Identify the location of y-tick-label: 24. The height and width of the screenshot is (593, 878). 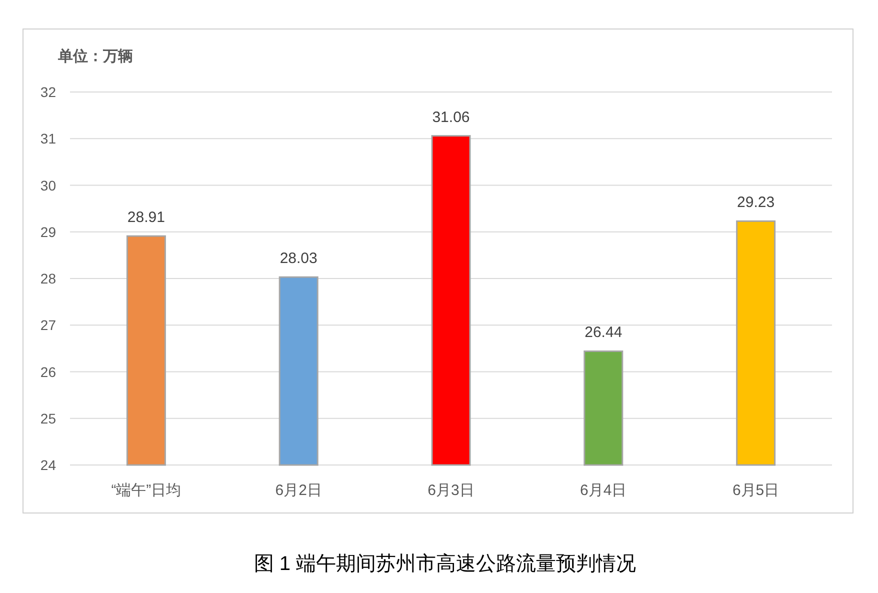
(48, 465).